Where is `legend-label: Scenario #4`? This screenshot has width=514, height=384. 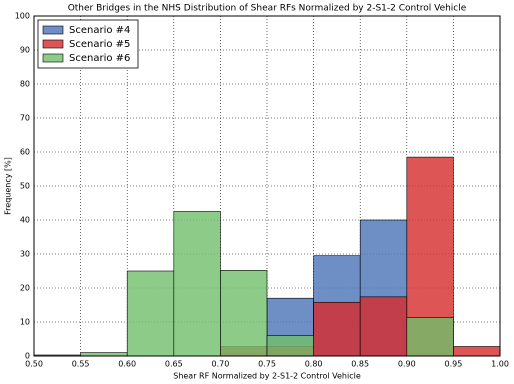
legend-label: Scenario #4 is located at coordinates (99, 30).